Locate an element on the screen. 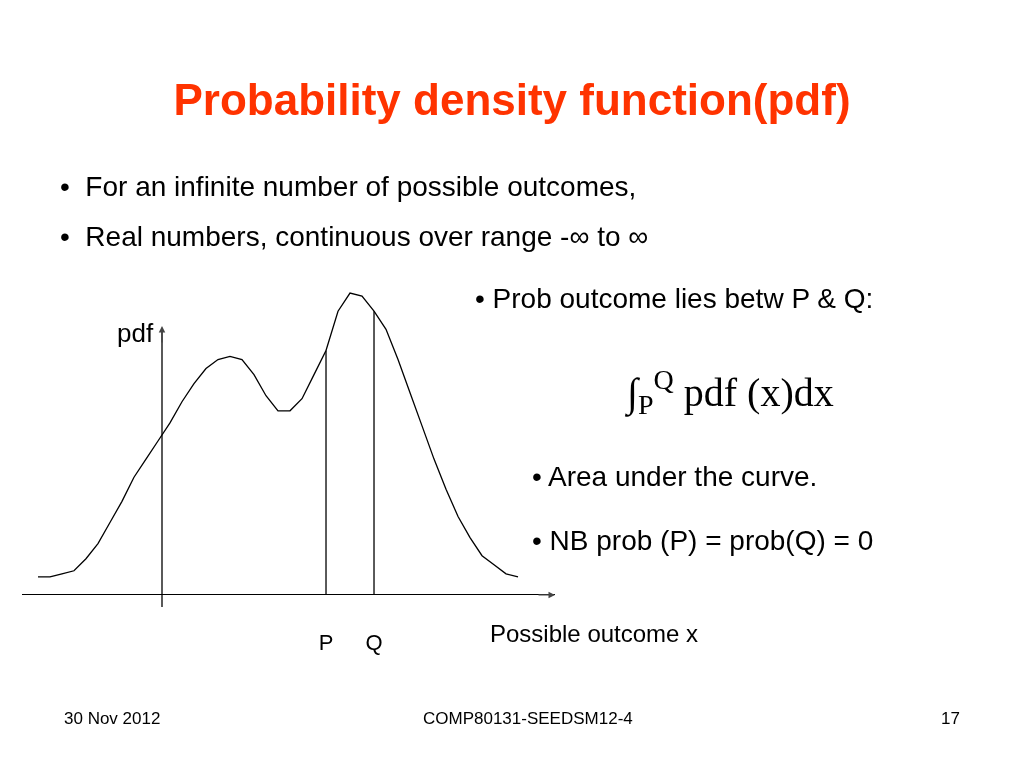  x-axis-title: Possible outcome x is located at coordinates (594, 633).